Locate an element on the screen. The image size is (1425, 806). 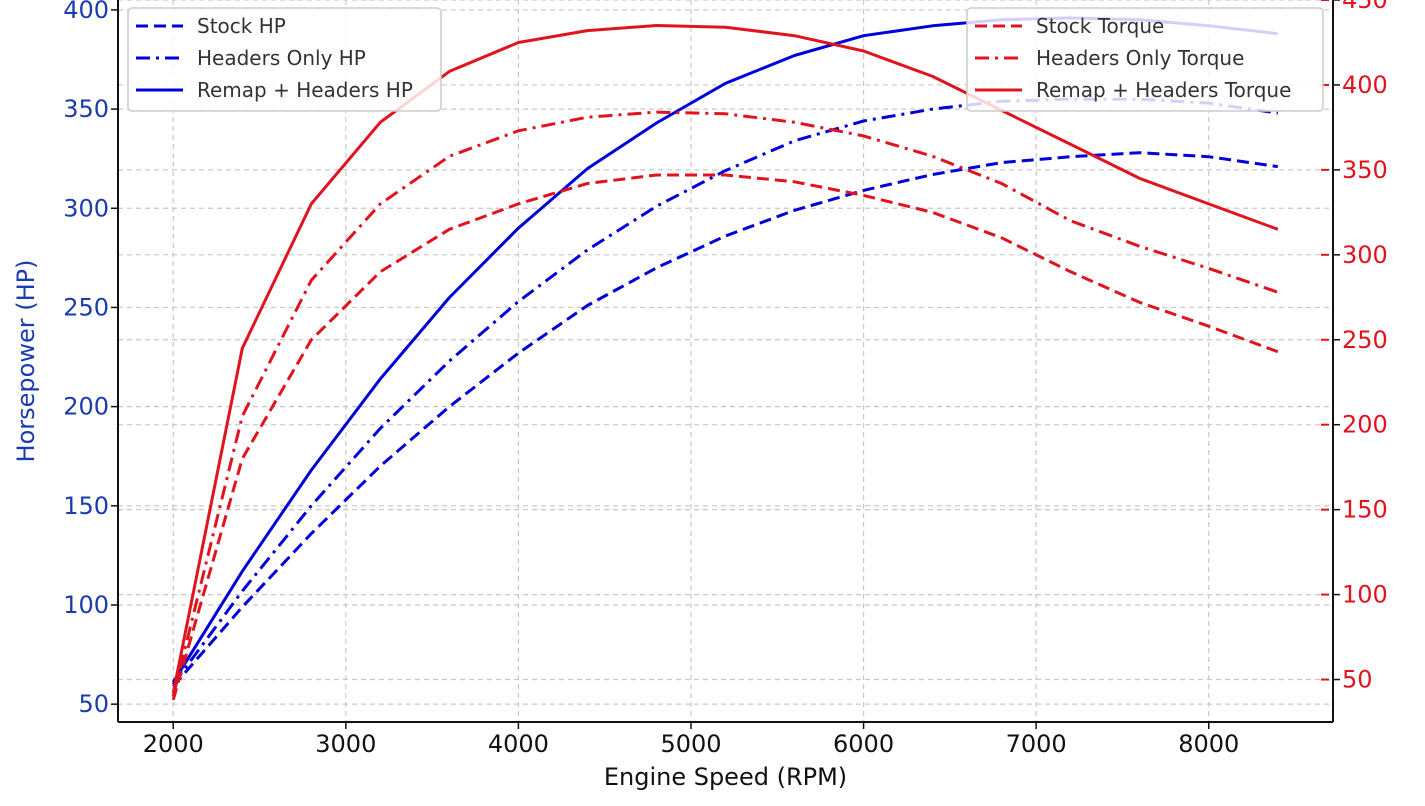
legend-label: Remap + Headers HP is located at coordinates (305, 90).